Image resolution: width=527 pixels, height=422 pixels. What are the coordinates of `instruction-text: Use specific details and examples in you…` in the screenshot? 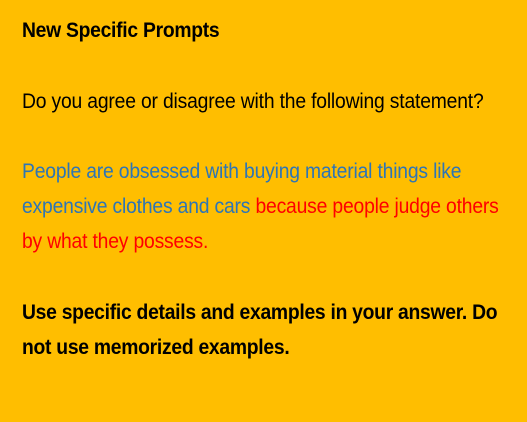 It's located at (260, 330).